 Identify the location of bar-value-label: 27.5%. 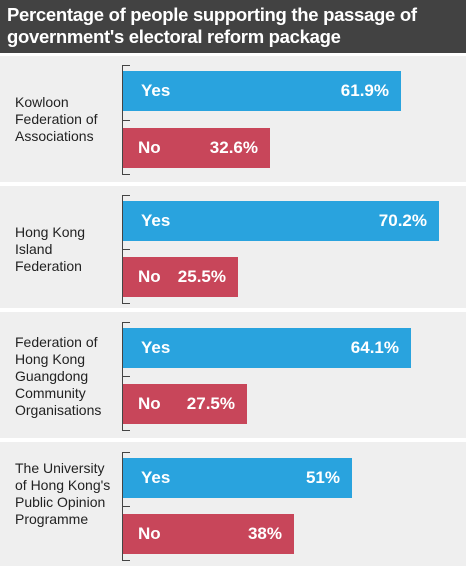
(210, 403).